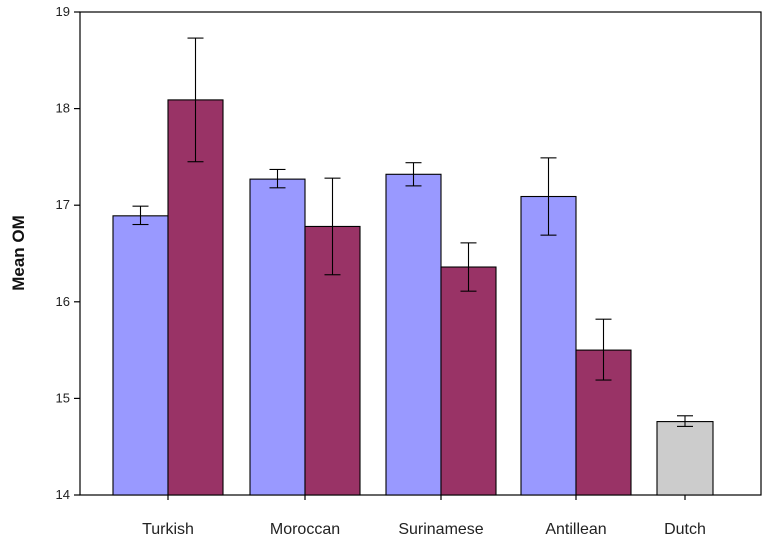 The width and height of the screenshot is (776, 542). I want to click on y-tick-label-15: 15, so click(63, 397).